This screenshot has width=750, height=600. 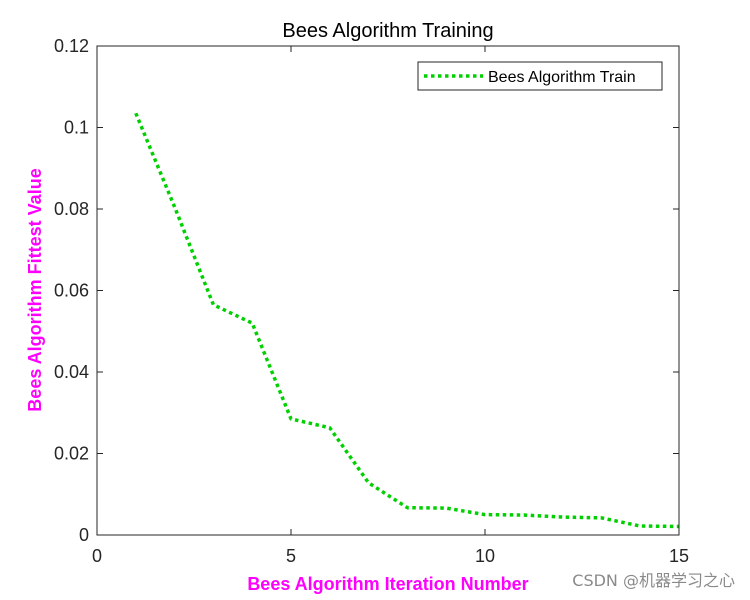 I want to click on legend-box, so click(x=540, y=76).